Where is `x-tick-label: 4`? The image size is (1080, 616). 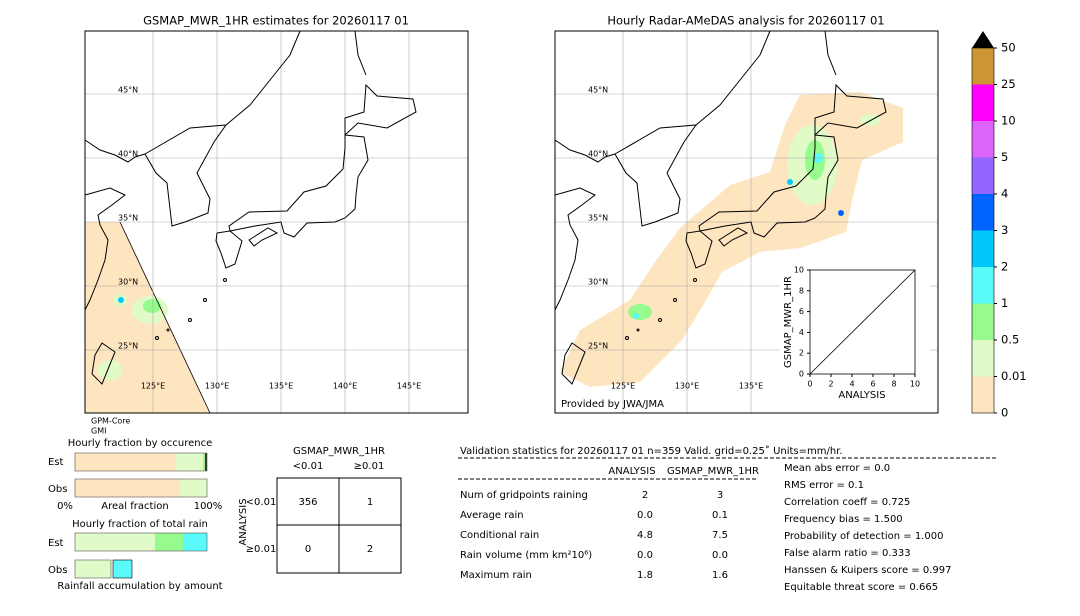 x-tick-label: 4 is located at coordinates (851, 384).